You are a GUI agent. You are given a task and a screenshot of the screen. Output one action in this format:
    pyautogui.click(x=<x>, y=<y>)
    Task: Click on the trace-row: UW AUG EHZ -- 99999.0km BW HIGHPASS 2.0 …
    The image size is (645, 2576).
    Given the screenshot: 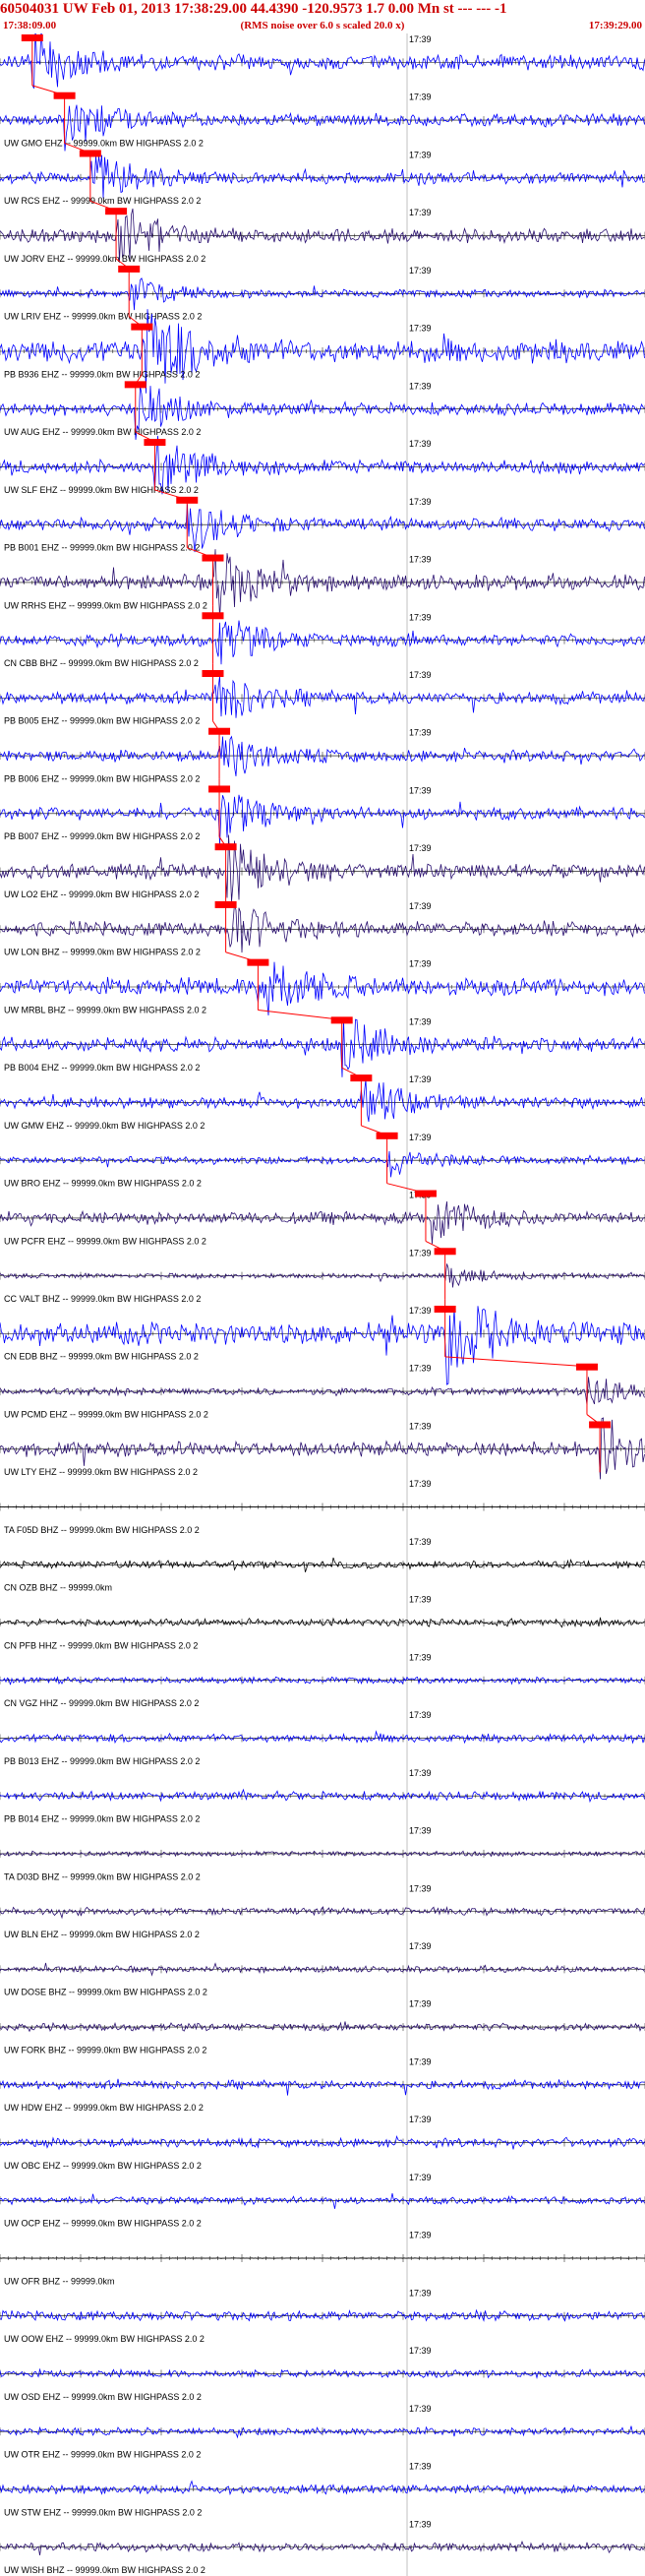 What is the action you would take?
    pyautogui.click(x=322, y=407)
    